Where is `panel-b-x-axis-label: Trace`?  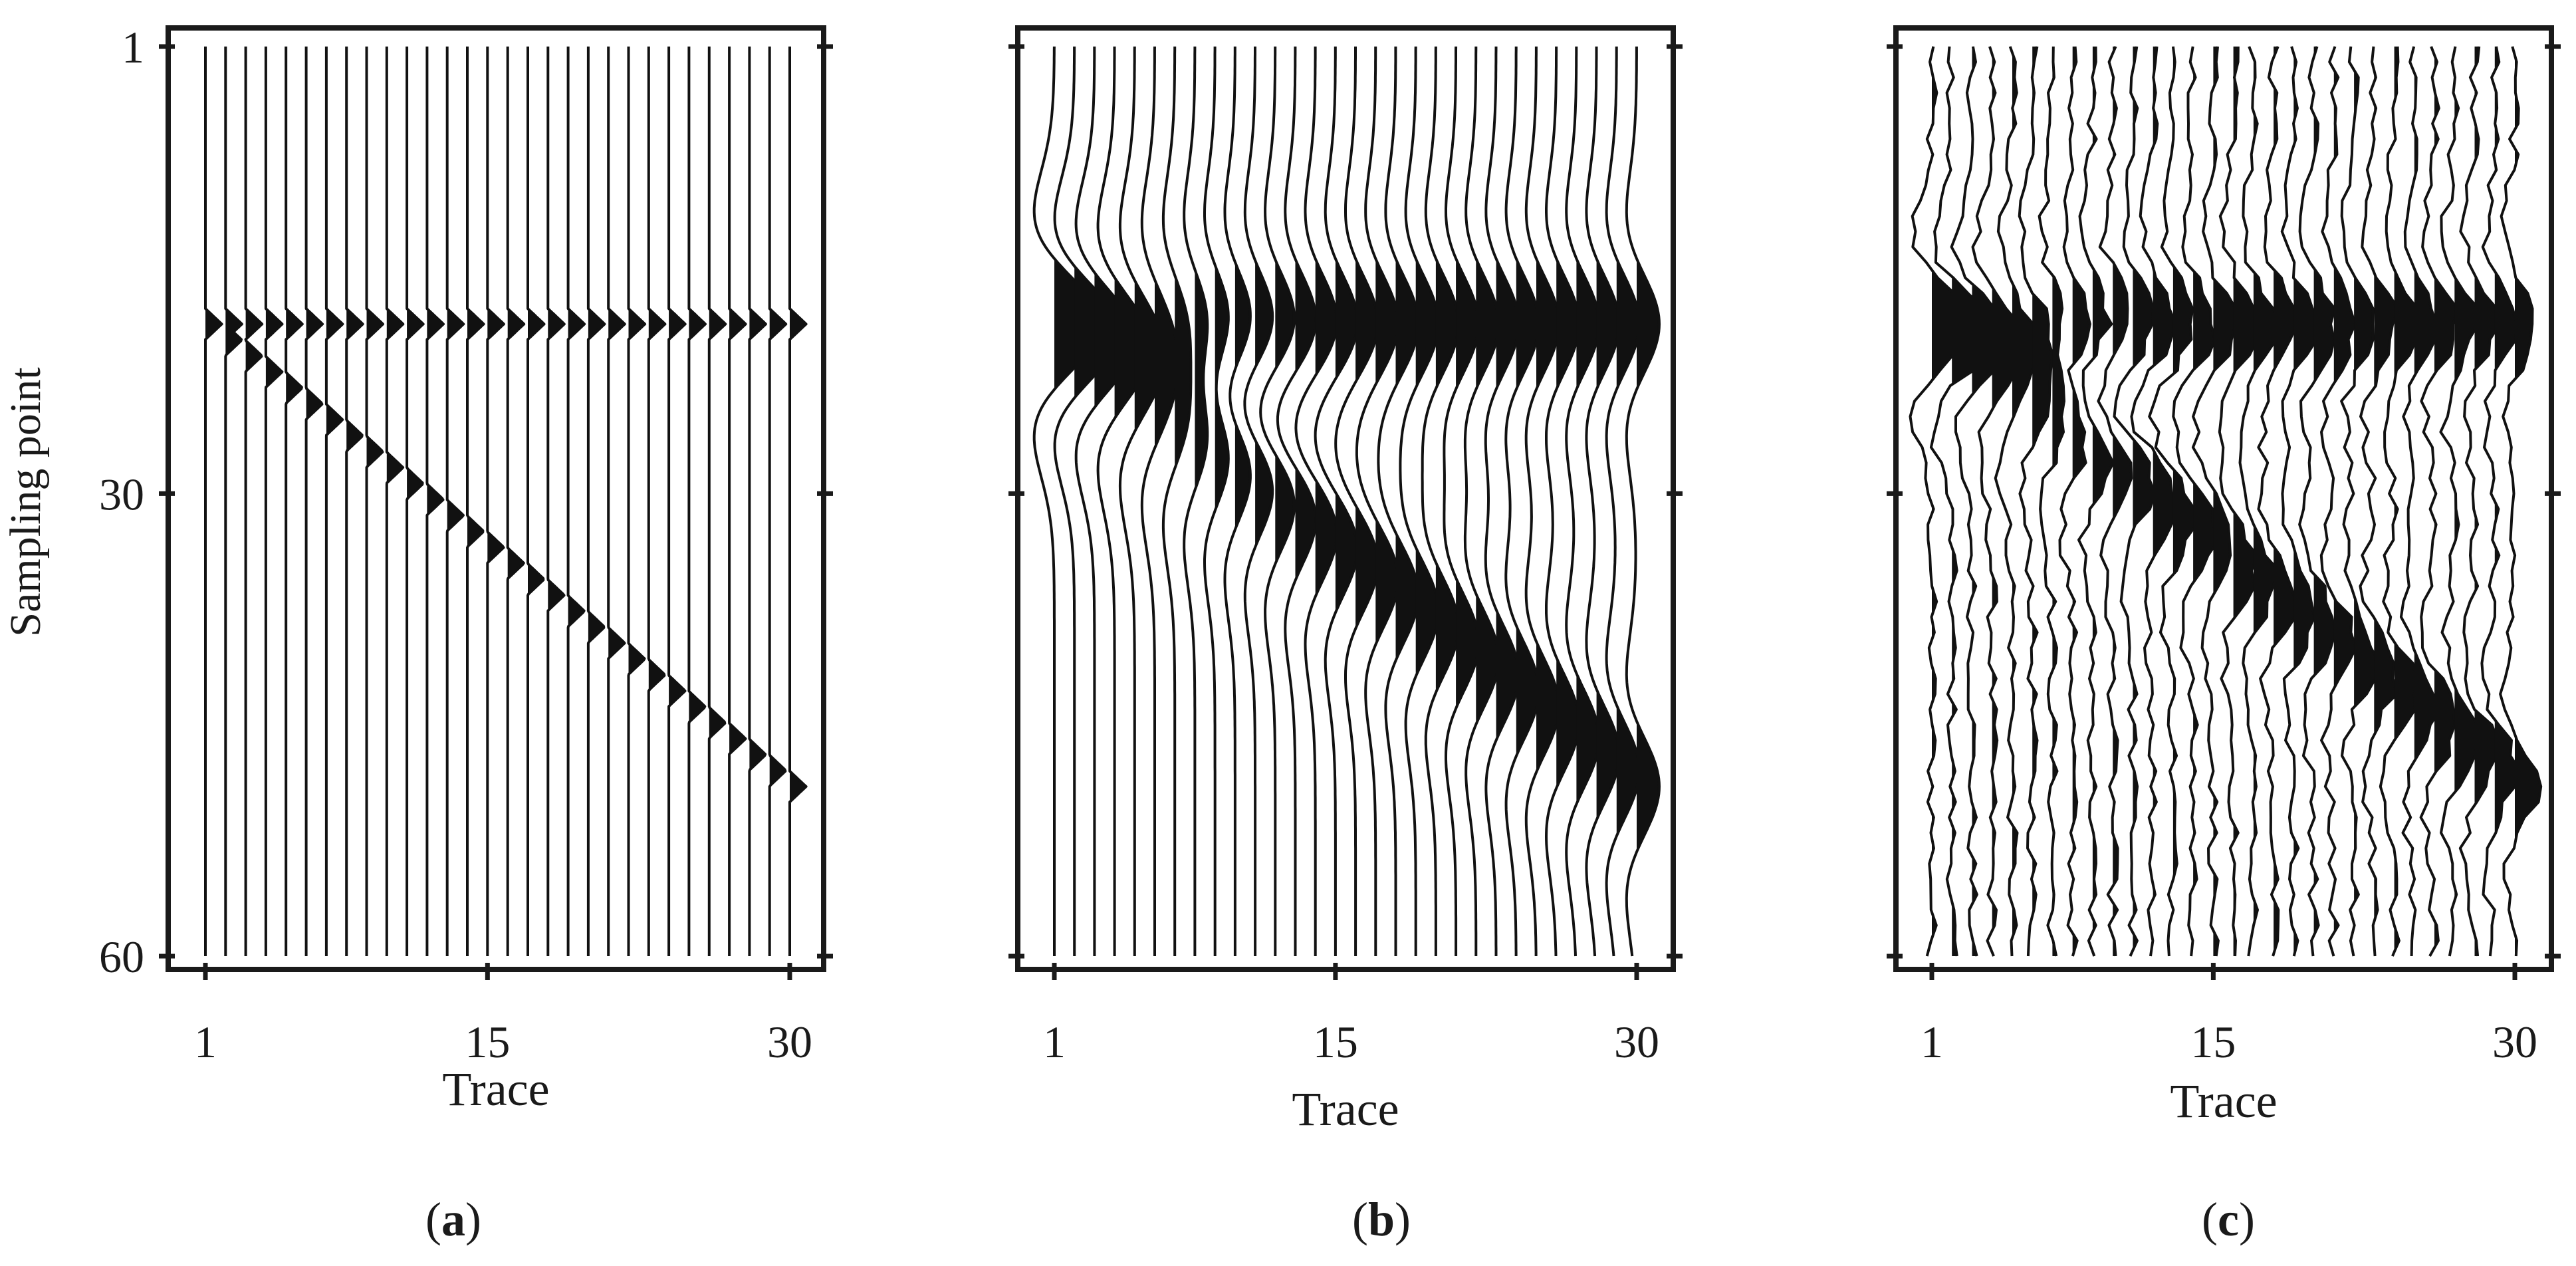 panel-b-x-axis-label: Trace is located at coordinates (1345, 1109).